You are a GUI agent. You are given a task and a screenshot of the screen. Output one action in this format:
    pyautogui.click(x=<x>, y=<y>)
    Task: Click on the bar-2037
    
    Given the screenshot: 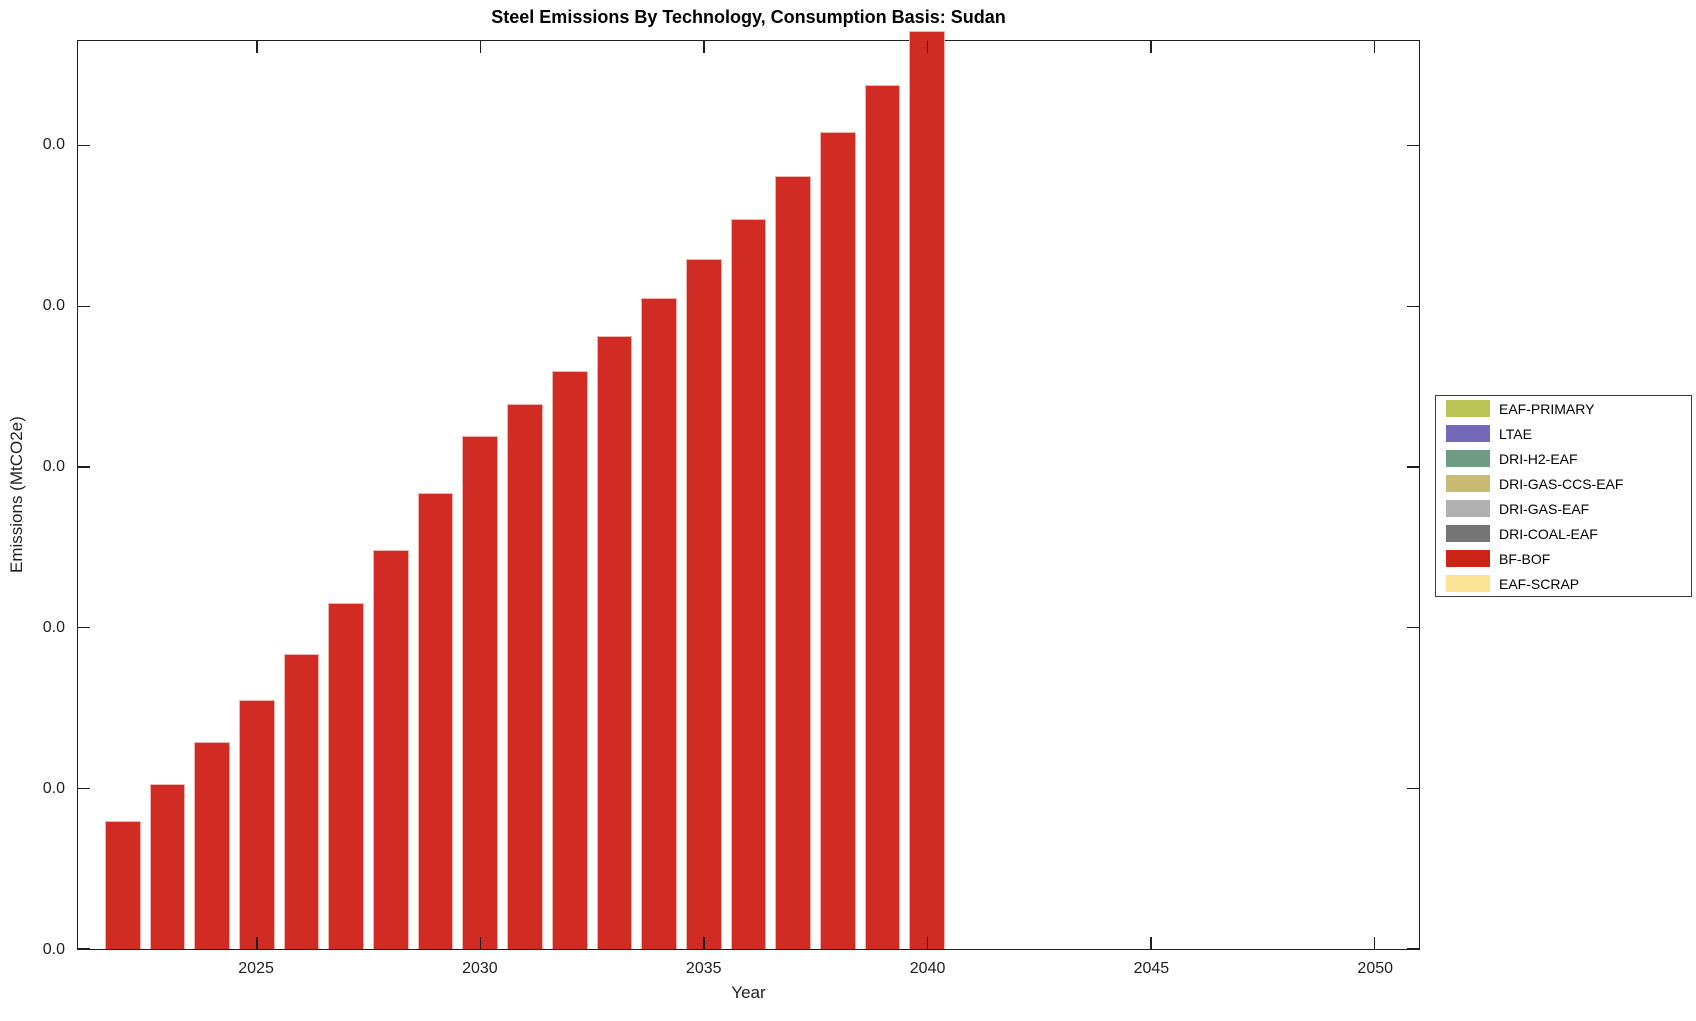 What is the action you would take?
    pyautogui.click(x=793, y=562)
    